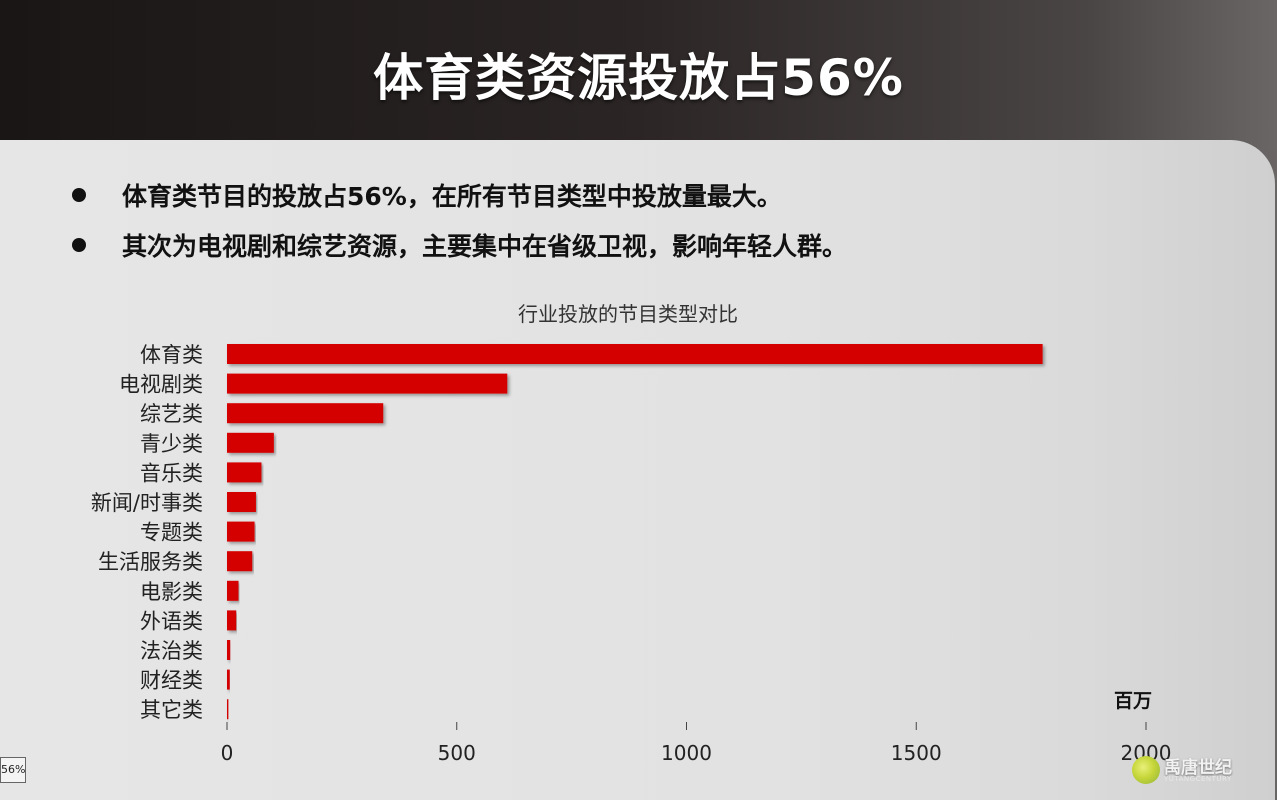 The image size is (1277, 800). I want to click on company-logo: 禹唐世纪 YUTANGCENTURY, so click(1193, 770).